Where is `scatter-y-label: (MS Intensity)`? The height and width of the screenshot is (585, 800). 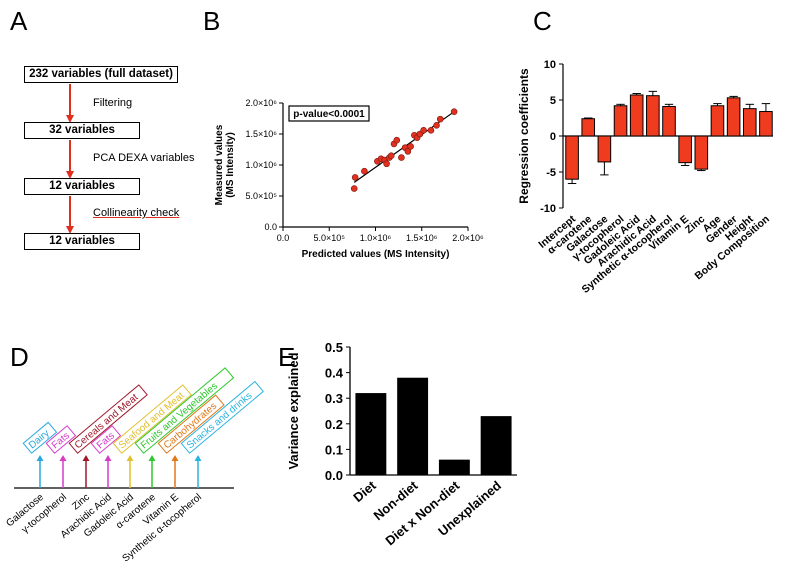 scatter-y-label: (MS Intensity) is located at coordinates (230, 165).